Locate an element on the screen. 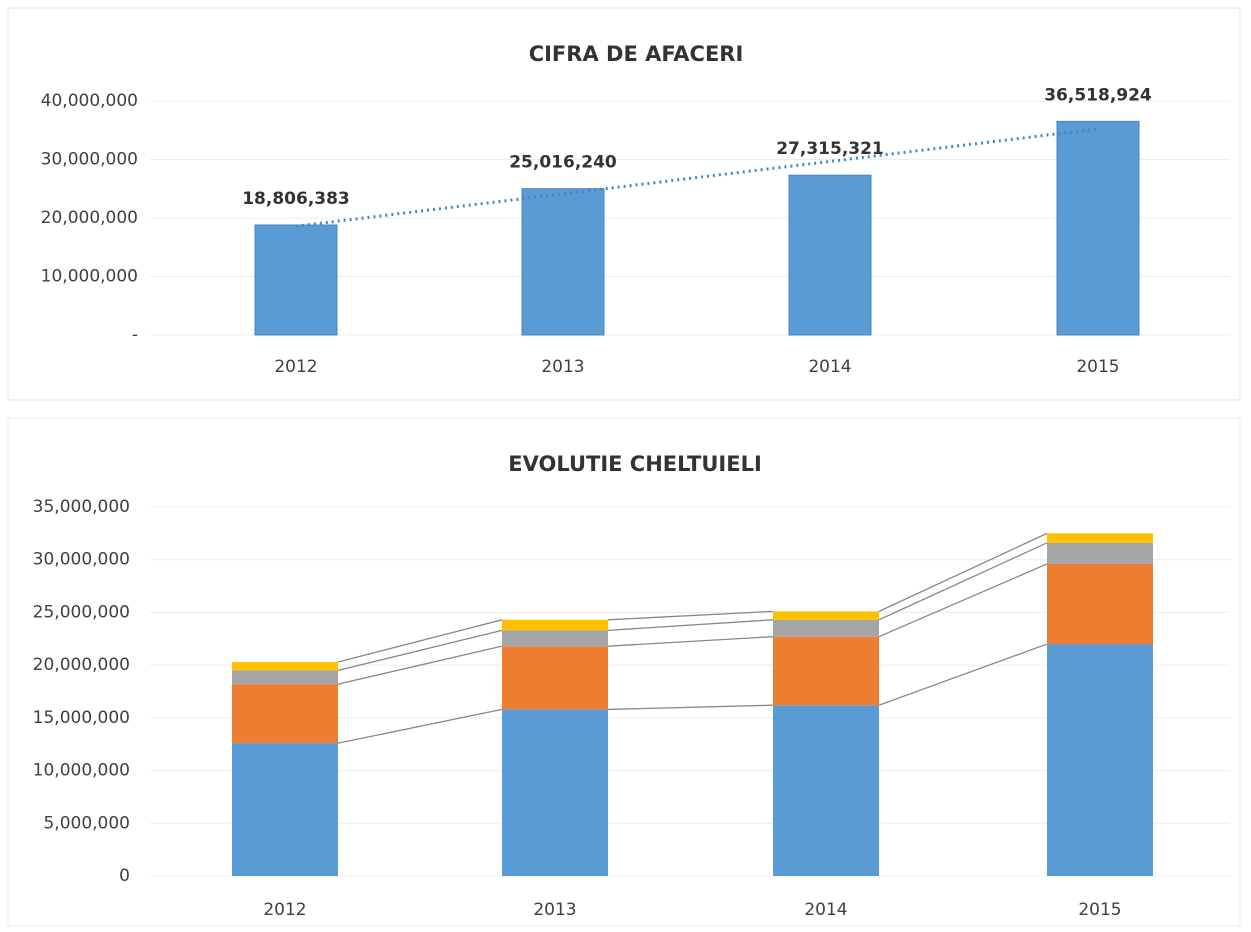 The height and width of the screenshot is (932, 1251). y-tick-label: 25,000,000 is located at coordinates (81, 612).